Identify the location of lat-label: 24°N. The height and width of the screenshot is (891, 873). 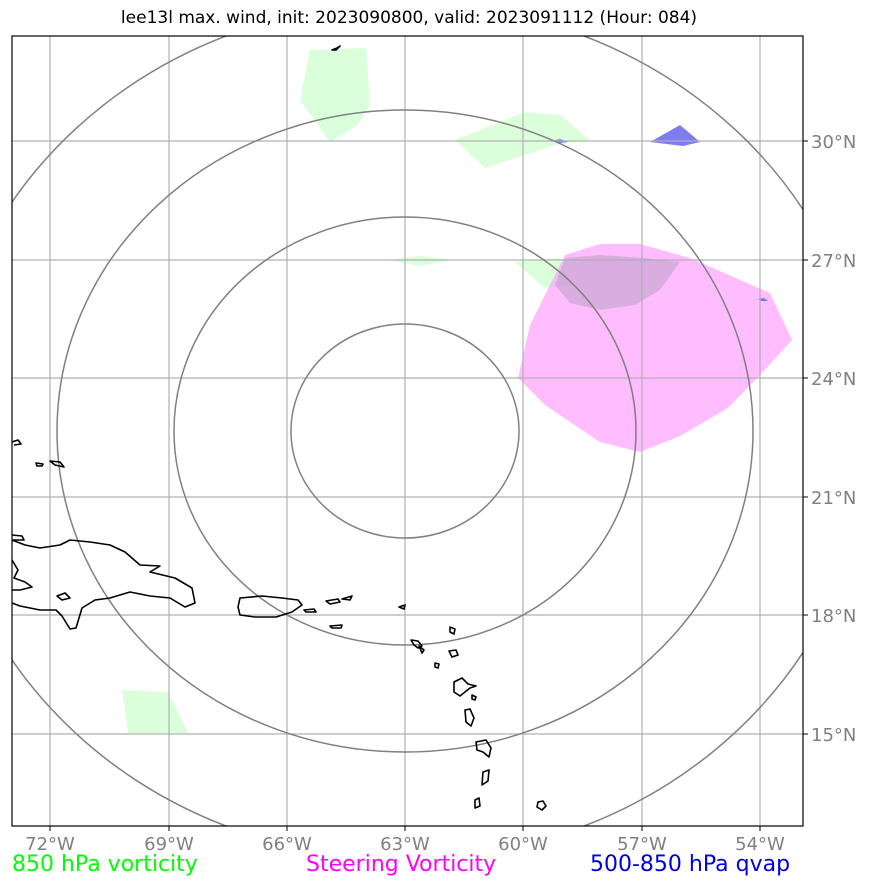
(833, 379).